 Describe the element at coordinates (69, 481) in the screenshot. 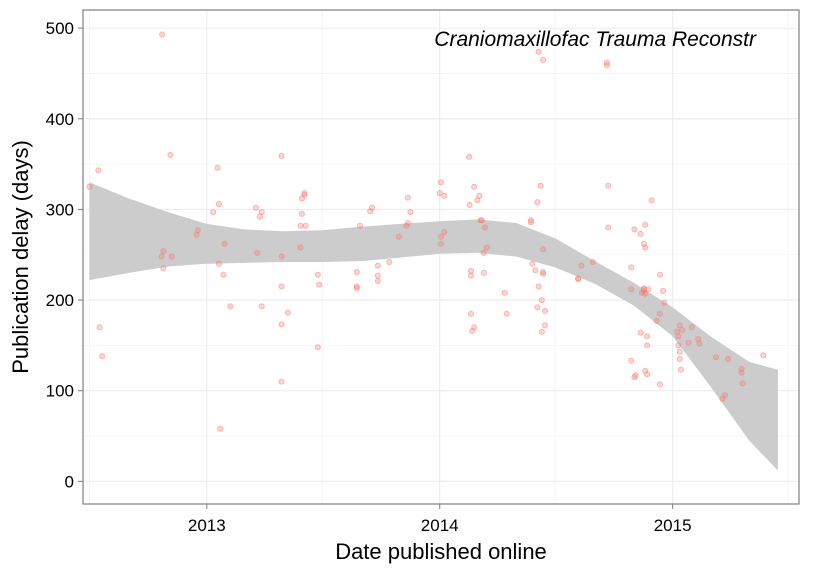

I see `y-tick-label: 0` at that location.